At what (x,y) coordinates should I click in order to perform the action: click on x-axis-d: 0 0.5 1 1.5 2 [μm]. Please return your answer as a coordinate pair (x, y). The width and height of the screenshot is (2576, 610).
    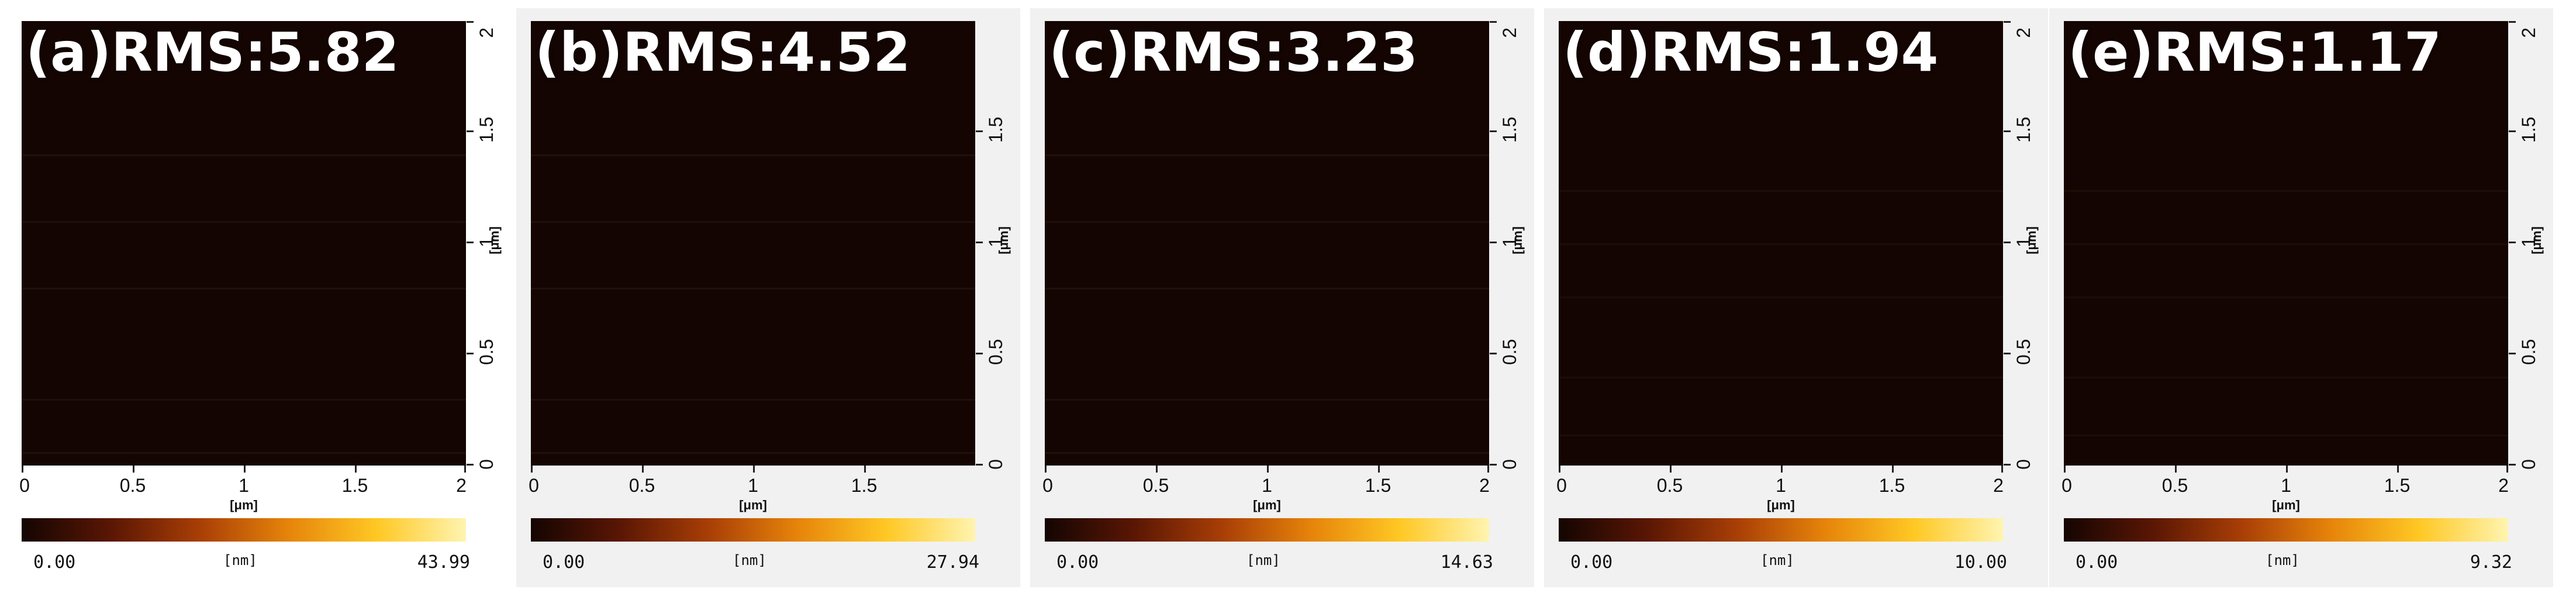
    Looking at the image, I should click on (1780, 489).